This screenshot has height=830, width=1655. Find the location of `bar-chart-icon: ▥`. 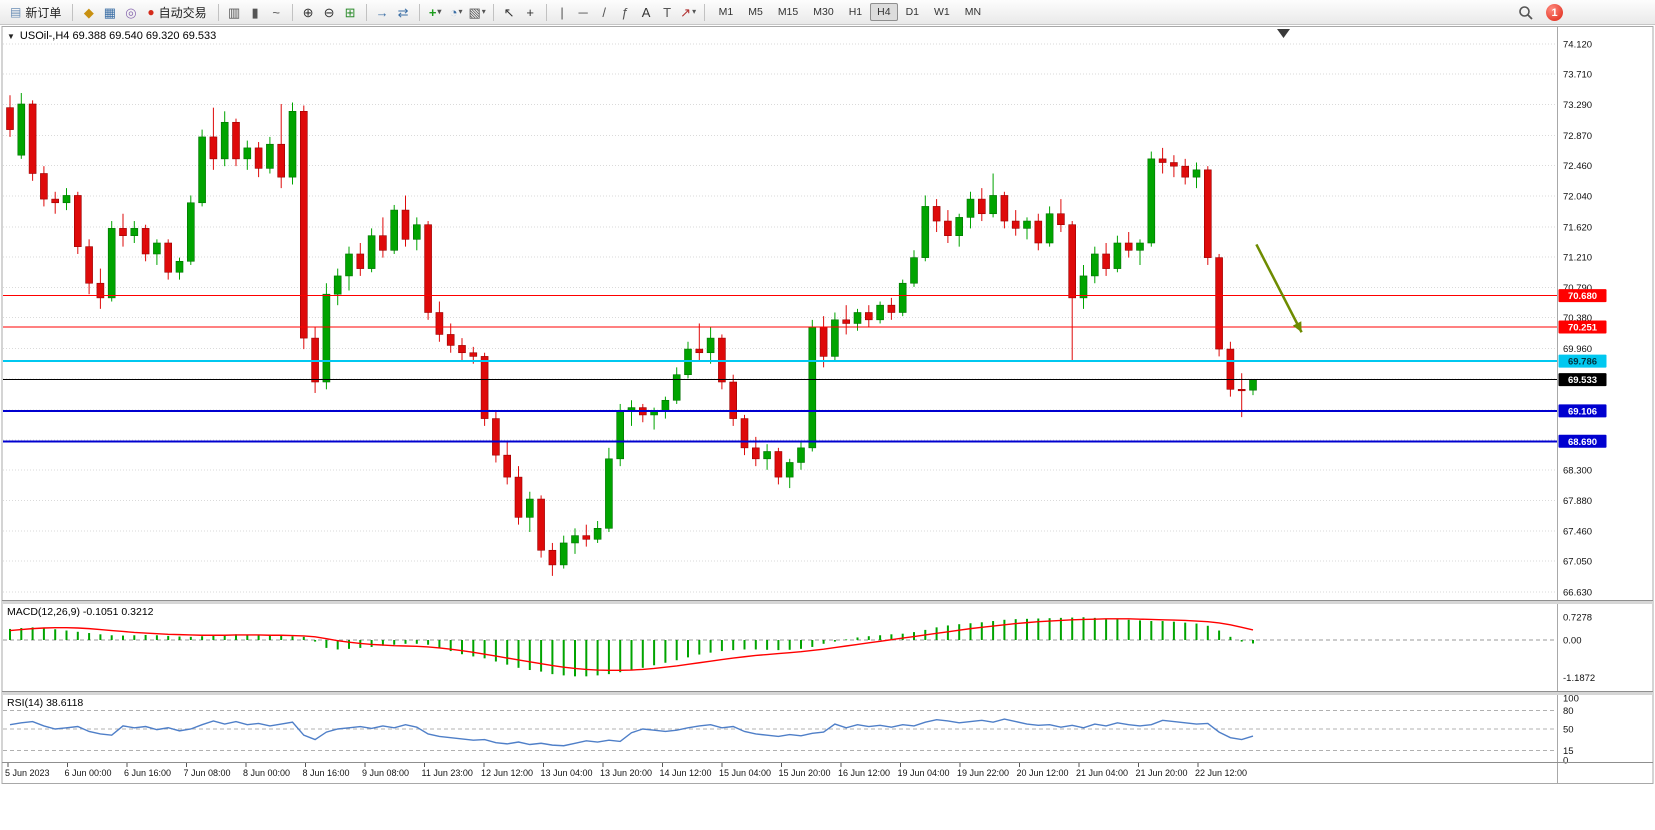

bar-chart-icon: ▥ is located at coordinates (234, 12).